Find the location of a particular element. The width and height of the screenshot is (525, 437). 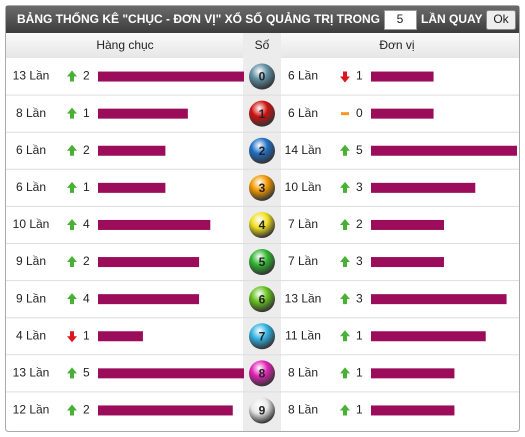

digit-label: 0 is located at coordinates (262, 77).